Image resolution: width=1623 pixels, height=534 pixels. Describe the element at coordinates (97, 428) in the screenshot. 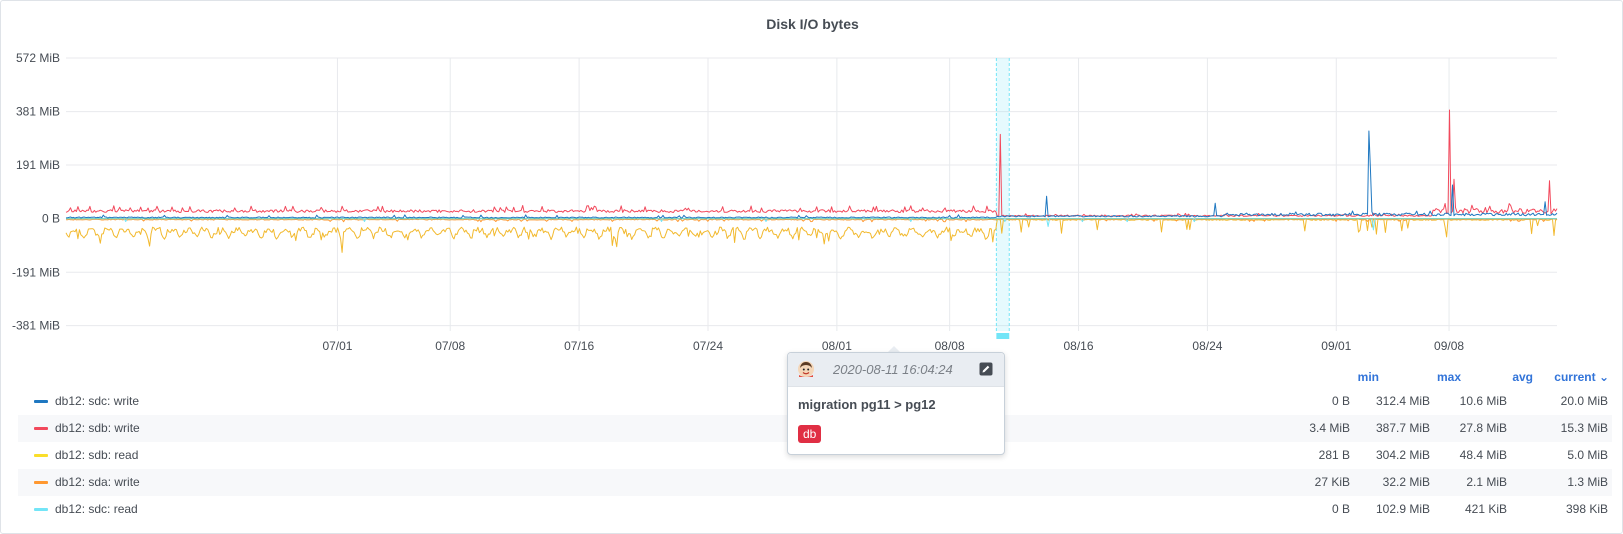

I see `series-name: db12: sdb: write` at that location.